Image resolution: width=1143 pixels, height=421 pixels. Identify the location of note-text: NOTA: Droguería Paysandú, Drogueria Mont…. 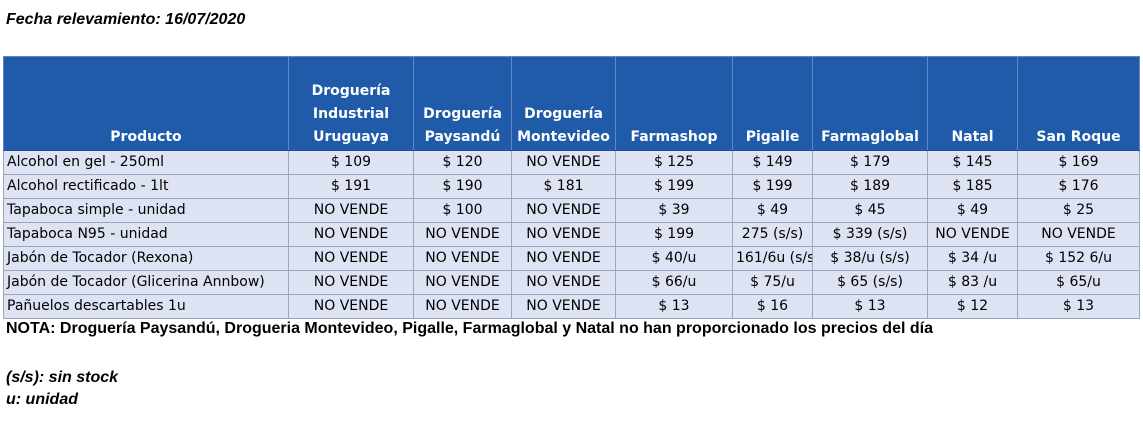
(469, 328).